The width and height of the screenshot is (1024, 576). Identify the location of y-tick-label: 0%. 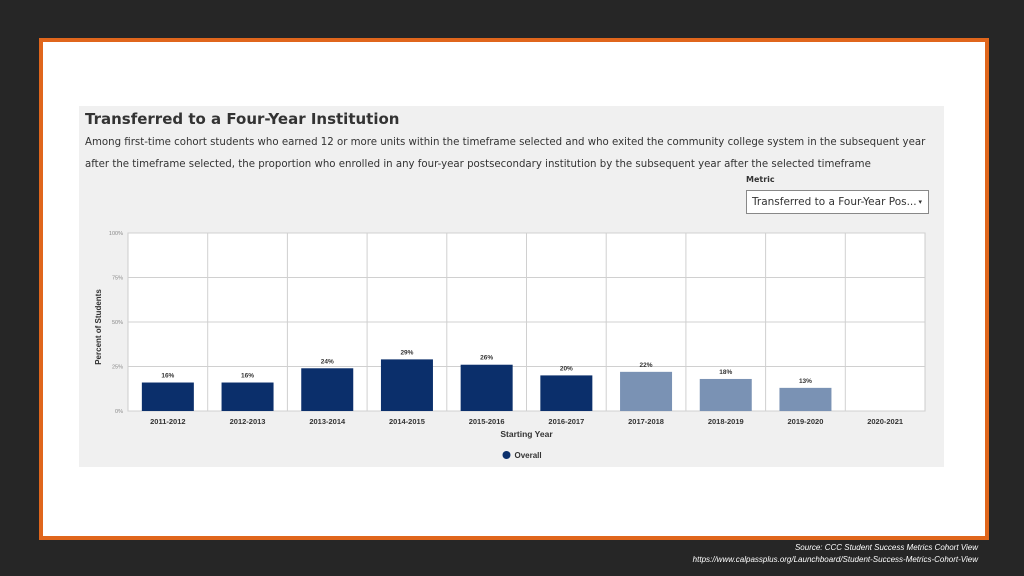
(119, 412).